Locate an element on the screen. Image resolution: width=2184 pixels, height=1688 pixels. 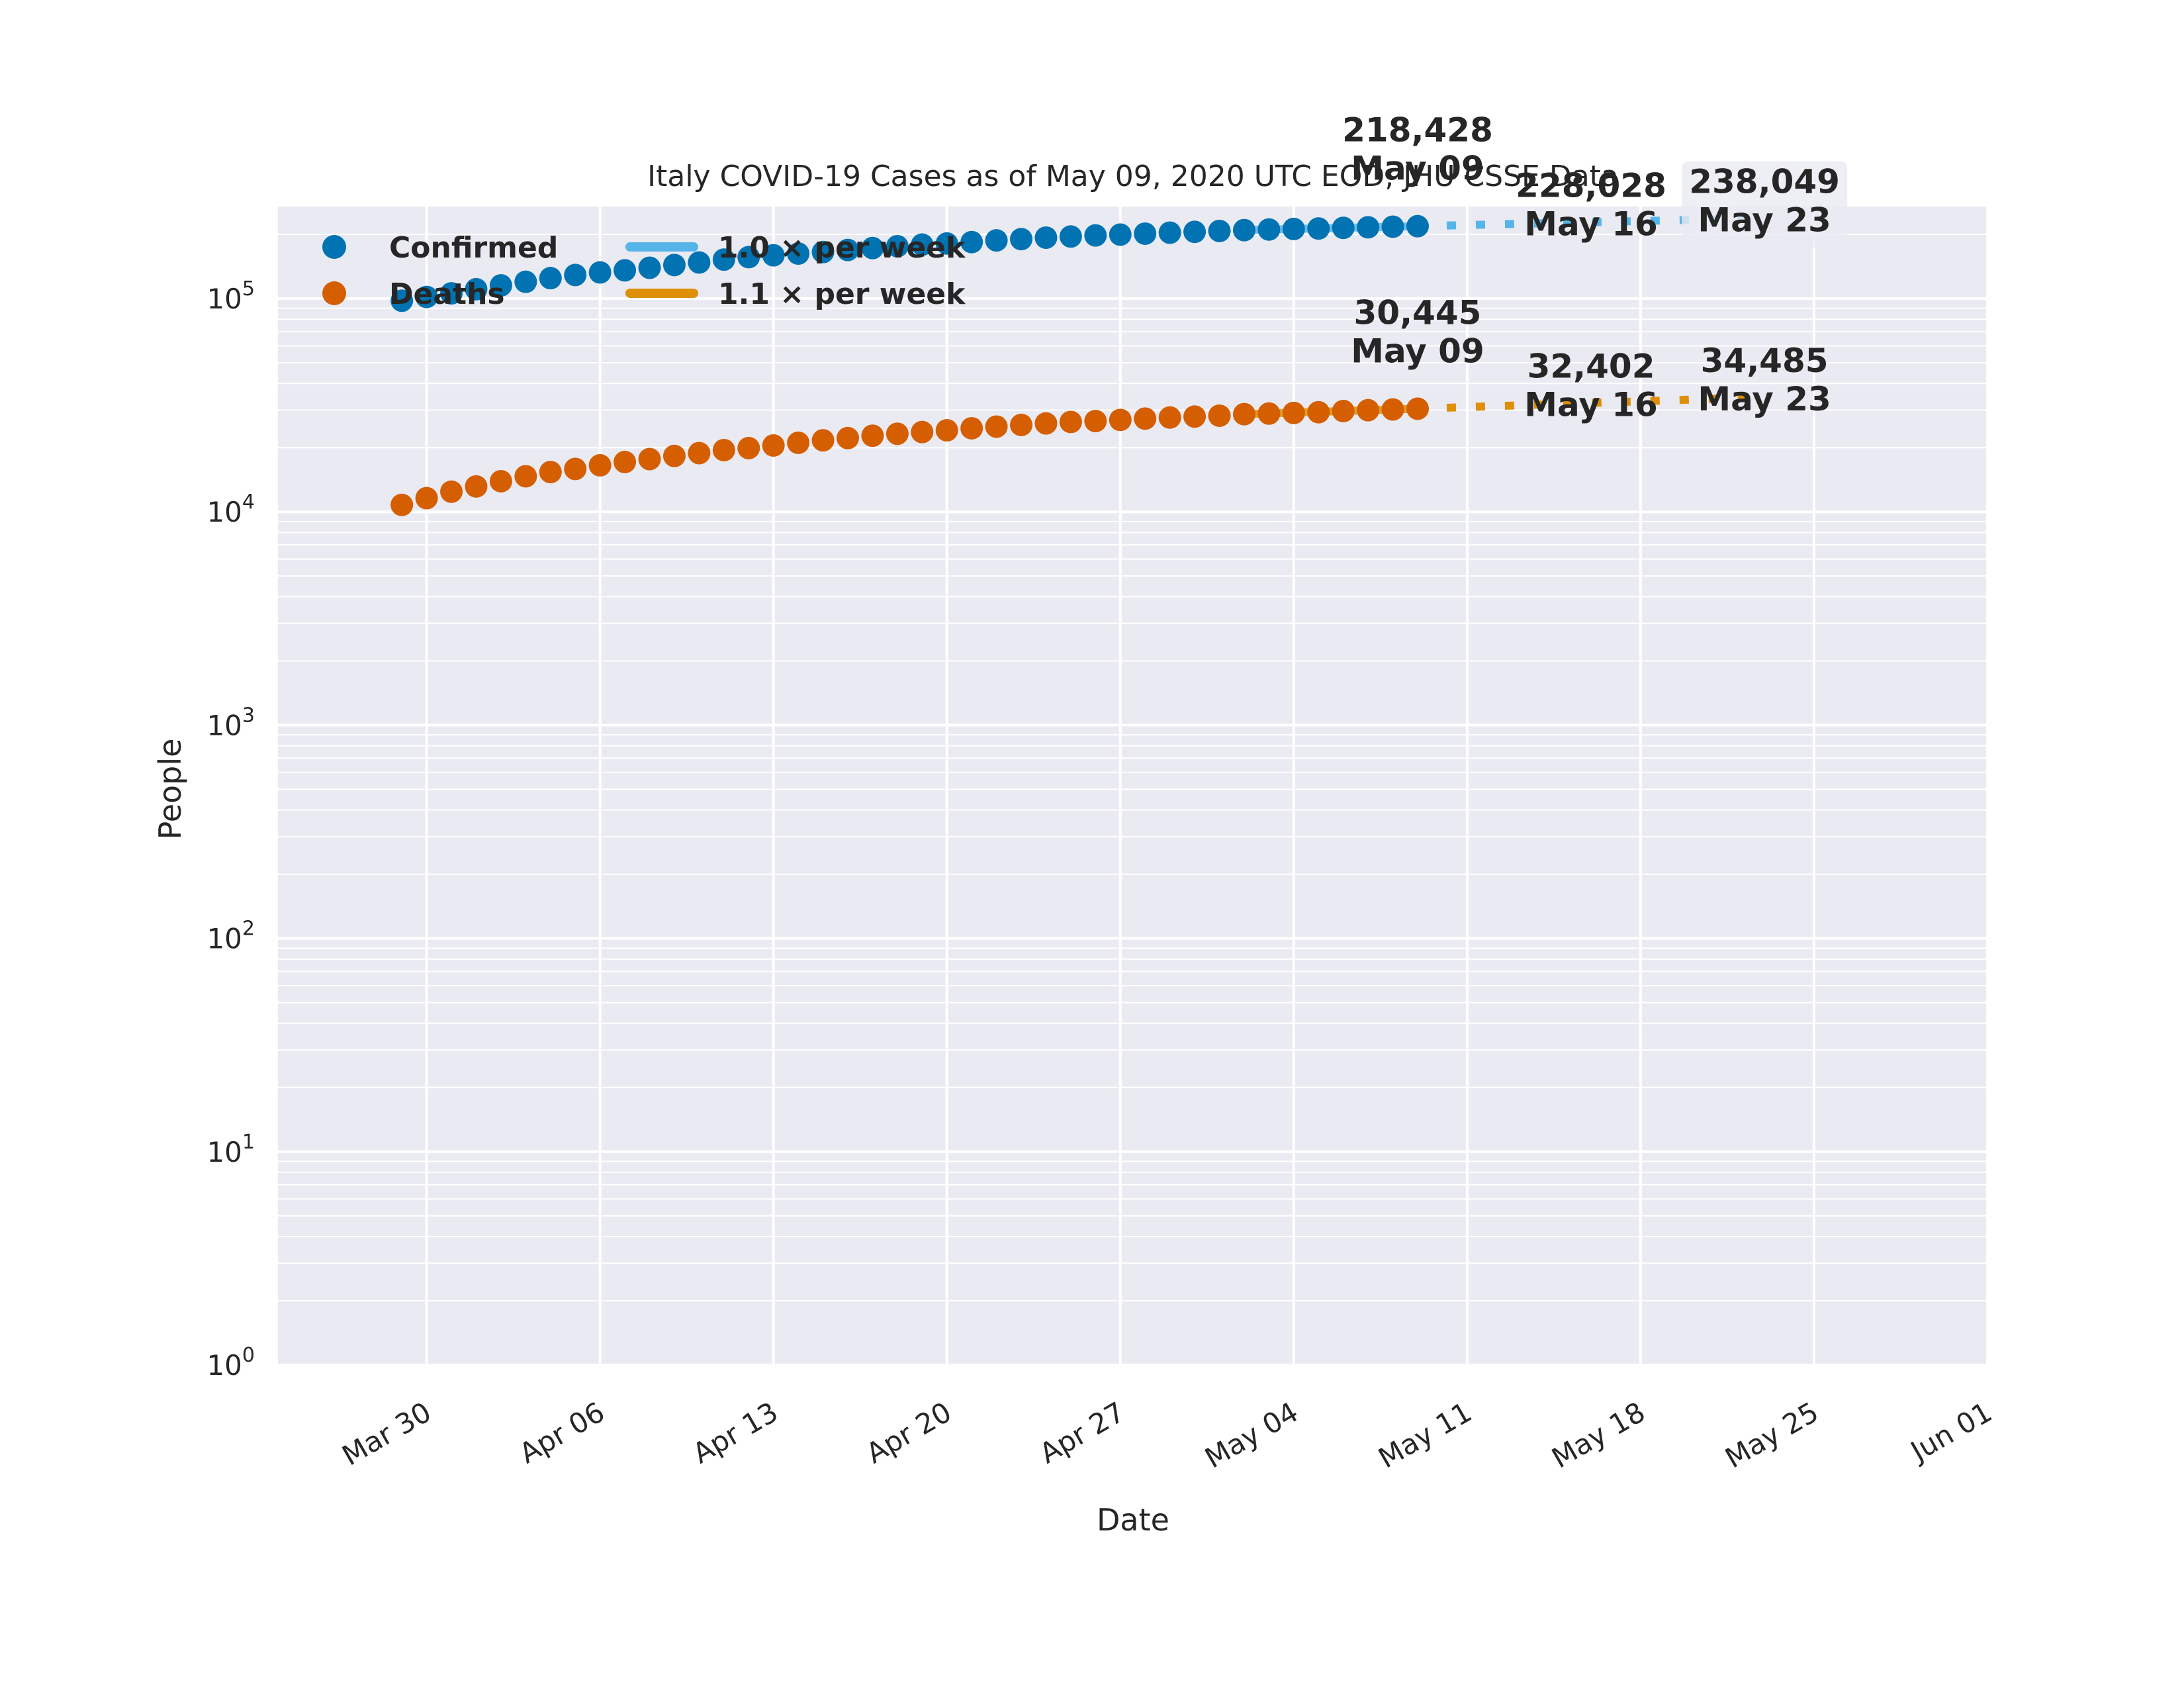
annotation-value: 34,485 is located at coordinates (1765, 361).